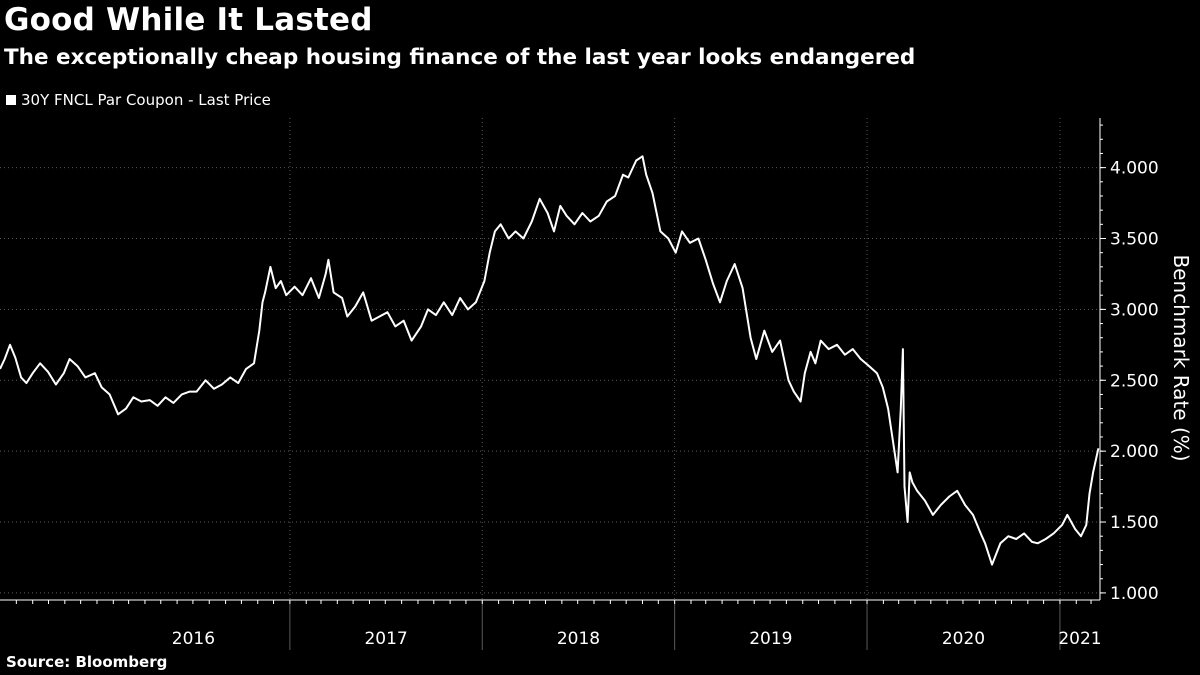 Image resolution: width=1200 pixels, height=675 pixels. I want to click on legend-swatch, so click(11, 100).